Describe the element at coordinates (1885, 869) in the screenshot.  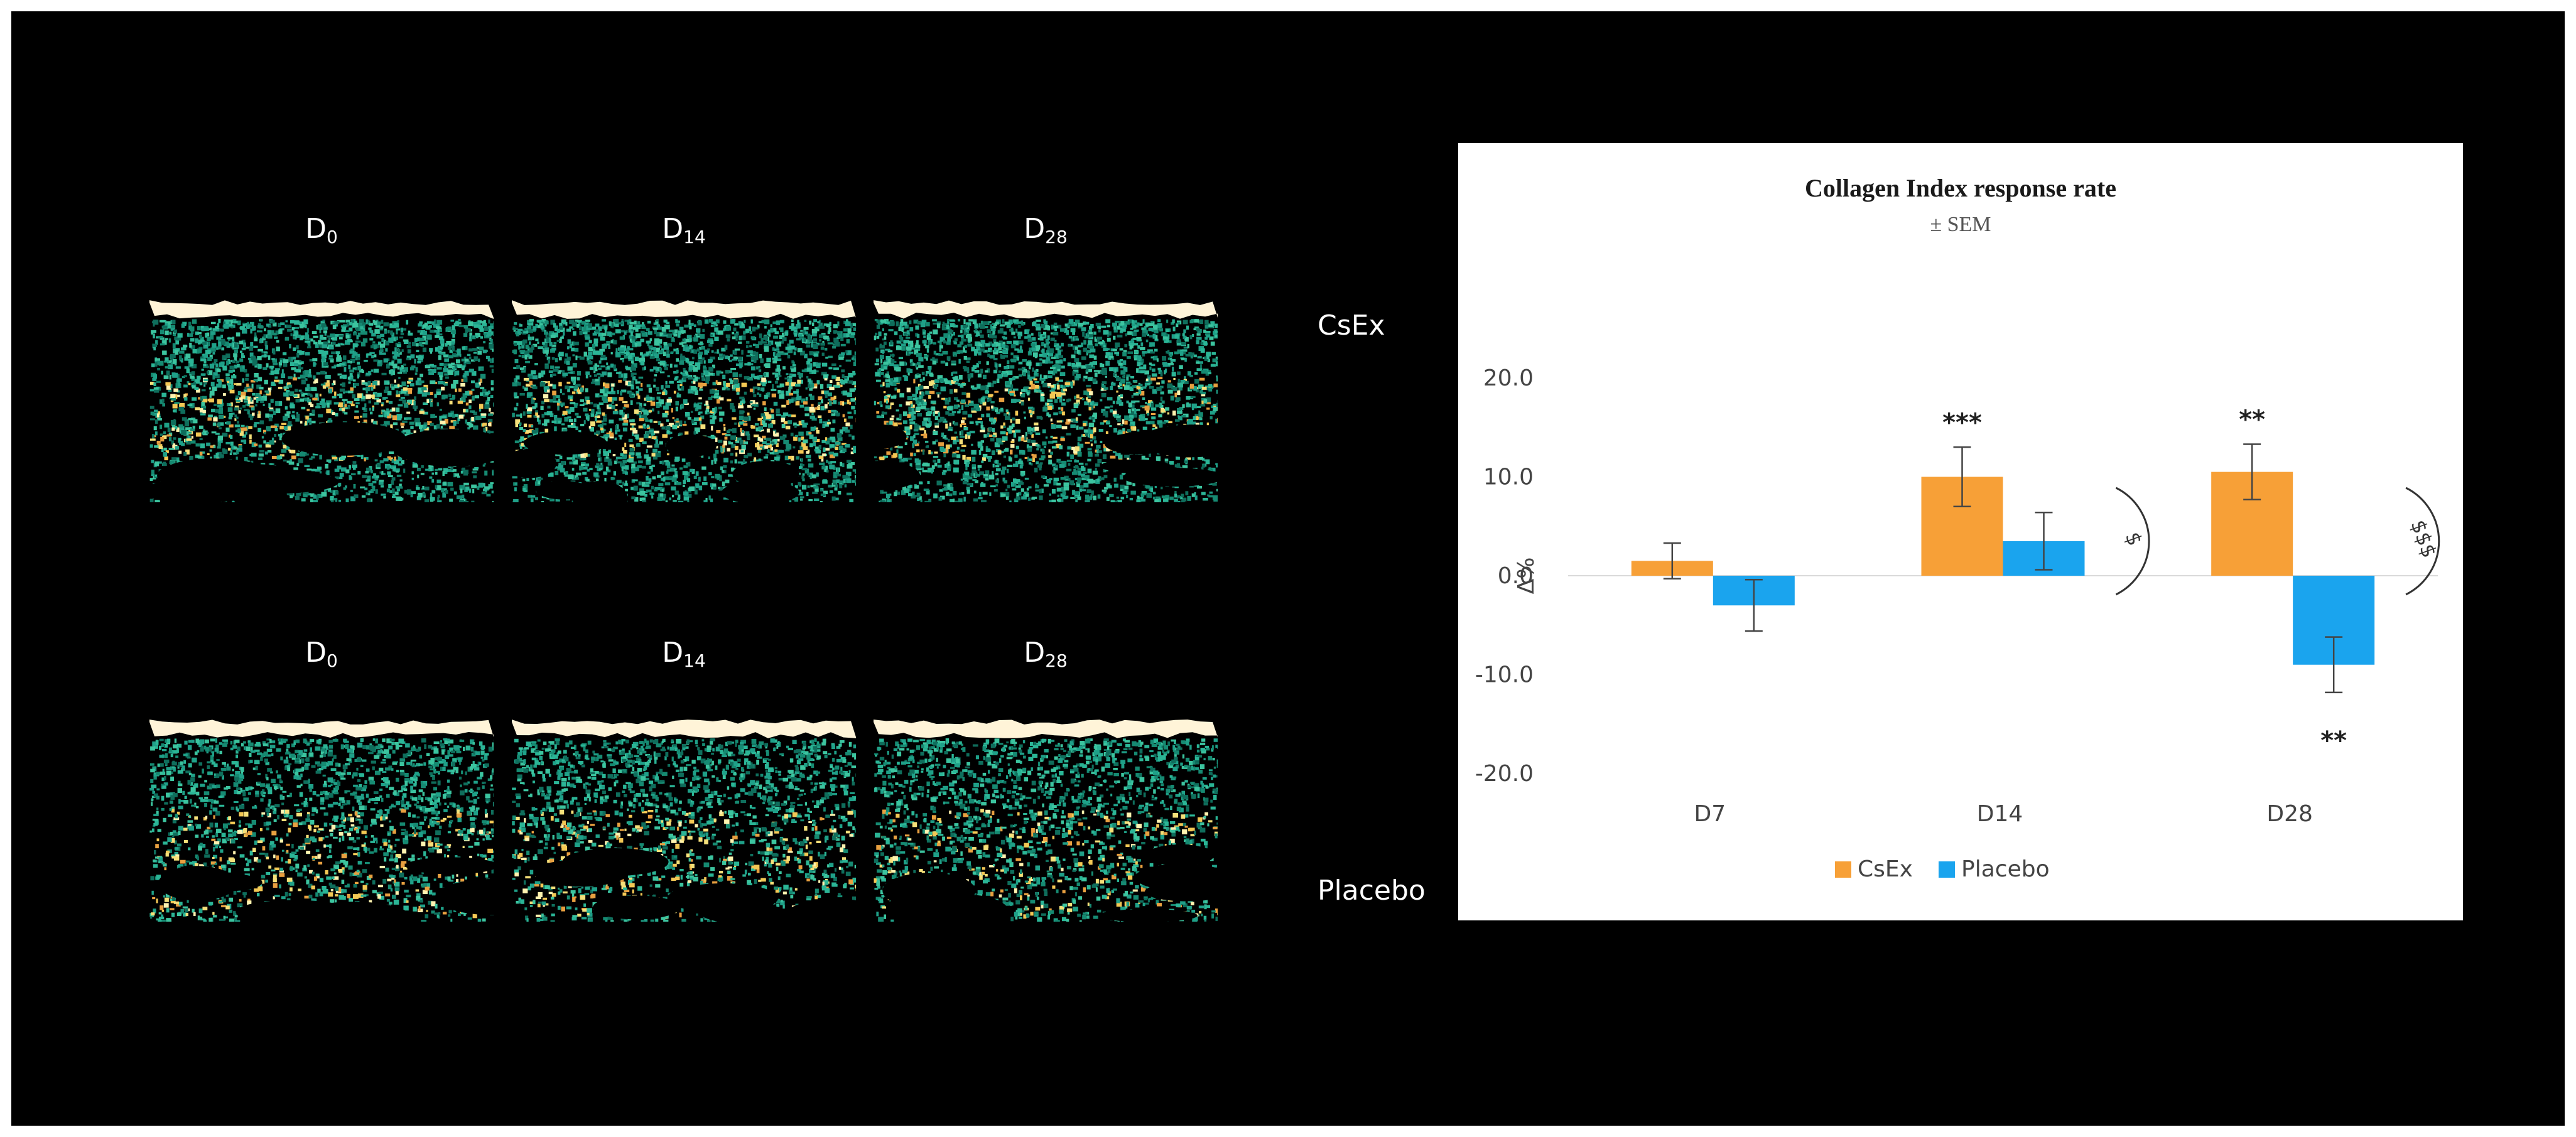
I see `legend-label-csex: CsEx` at that location.